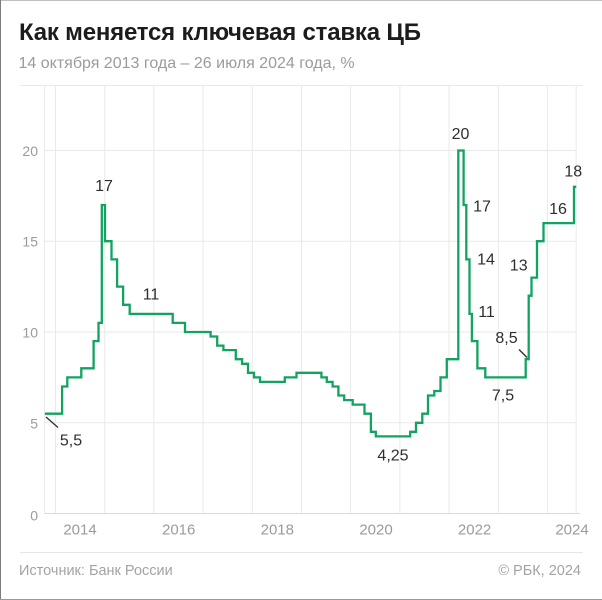  What do you see at coordinates (474, 530) in the screenshot?
I see `svg-text: 2022` at bounding box center [474, 530].